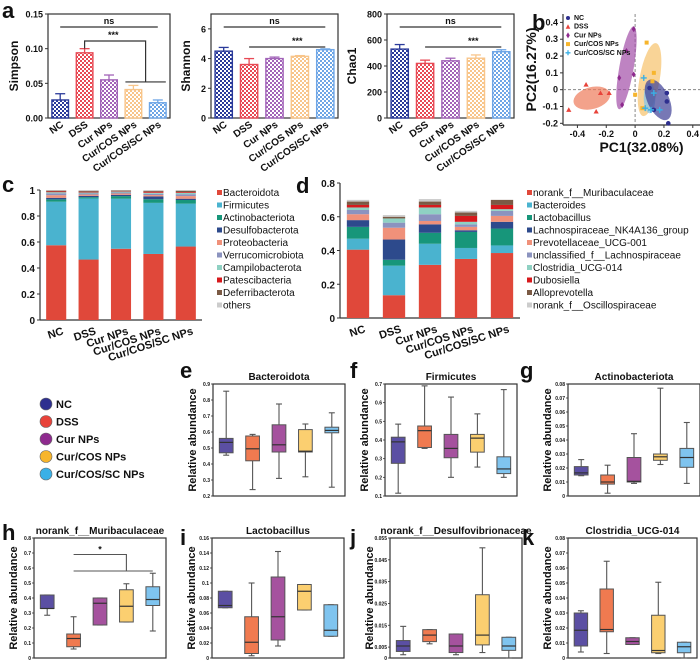  I want to click on y-tick-label: 0.6, so click(28, 243).